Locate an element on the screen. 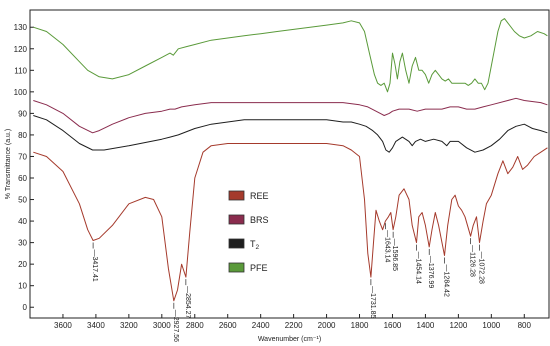 This screenshot has height=346, width=550. y-tick-label: 110 is located at coordinates (20, 70).